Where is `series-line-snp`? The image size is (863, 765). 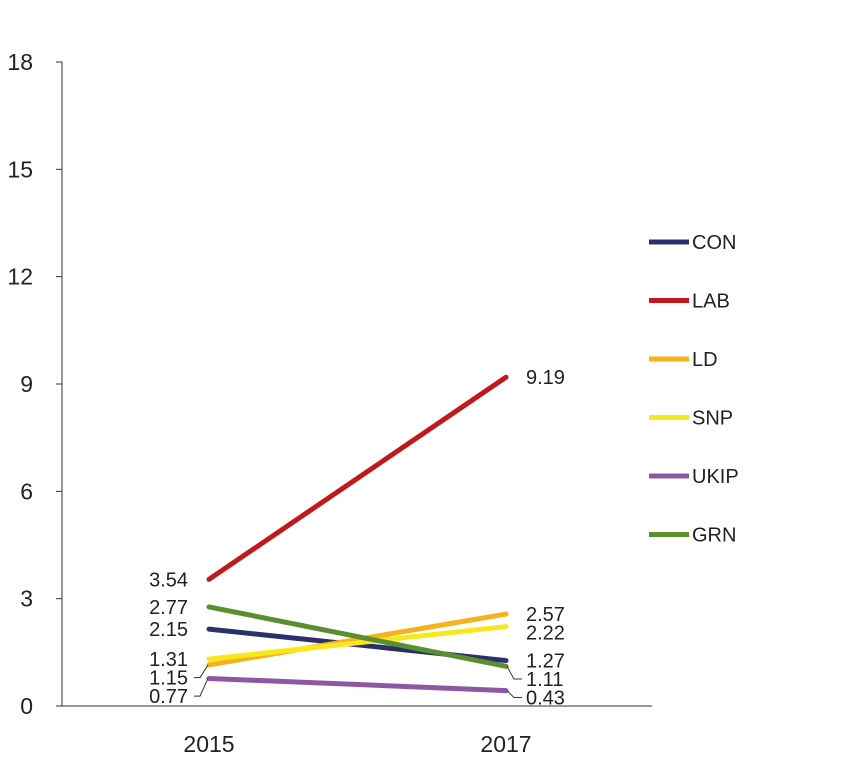 series-line-snp is located at coordinates (357, 643).